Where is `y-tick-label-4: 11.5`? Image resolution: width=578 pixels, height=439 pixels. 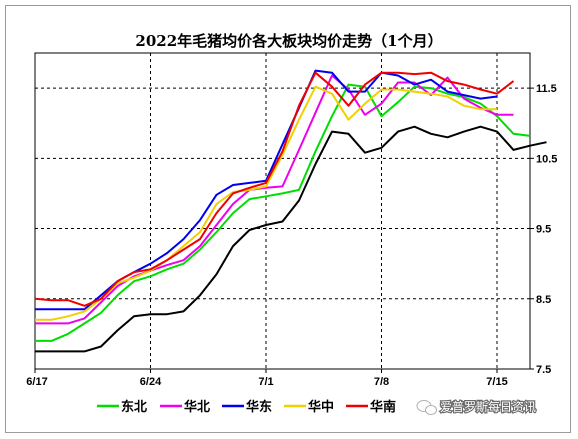
y-tick-label-4: 11.5 is located at coordinates (546, 89).